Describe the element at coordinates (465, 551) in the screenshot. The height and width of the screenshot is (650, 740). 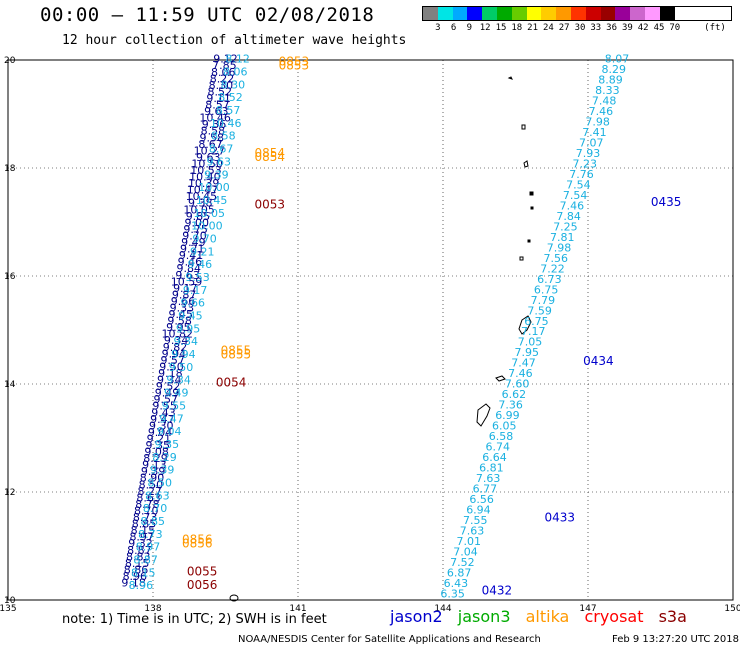
I see `wave-height-value: 7.04` at that location.